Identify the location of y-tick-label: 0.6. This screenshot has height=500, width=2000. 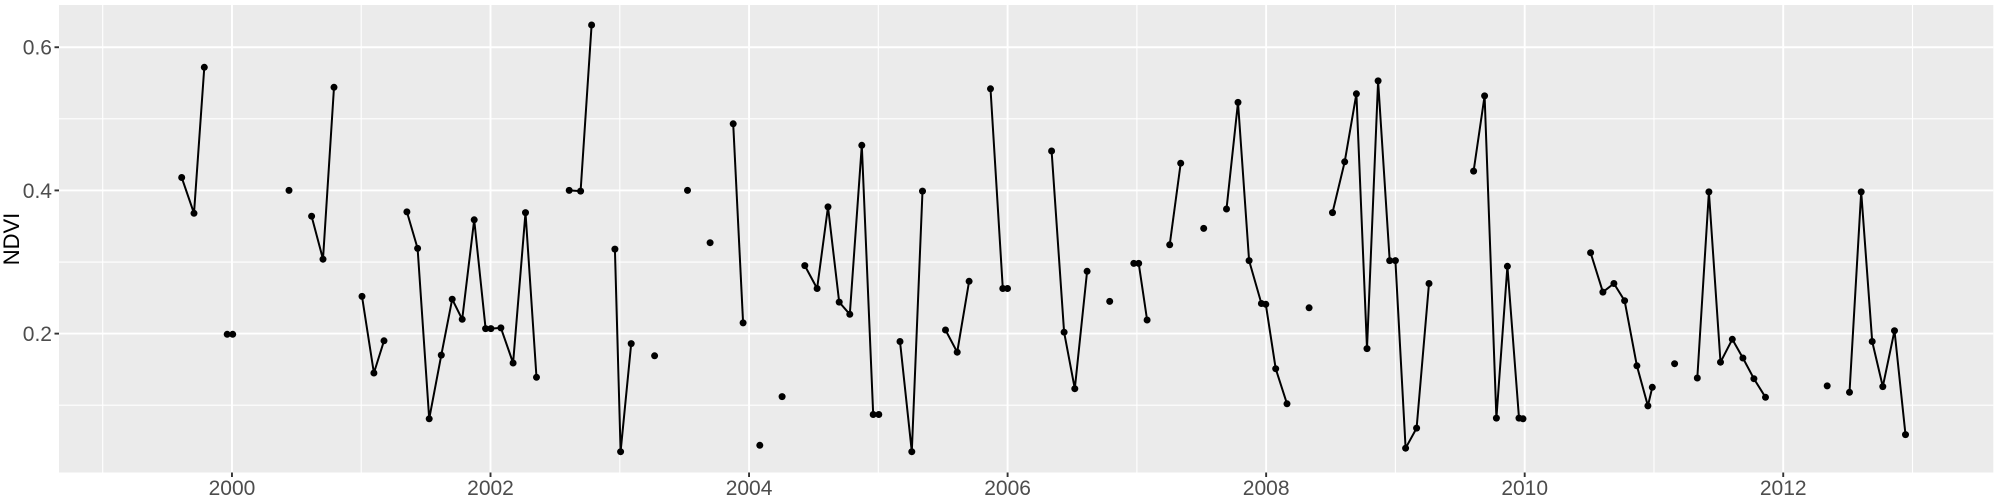
(37, 48).